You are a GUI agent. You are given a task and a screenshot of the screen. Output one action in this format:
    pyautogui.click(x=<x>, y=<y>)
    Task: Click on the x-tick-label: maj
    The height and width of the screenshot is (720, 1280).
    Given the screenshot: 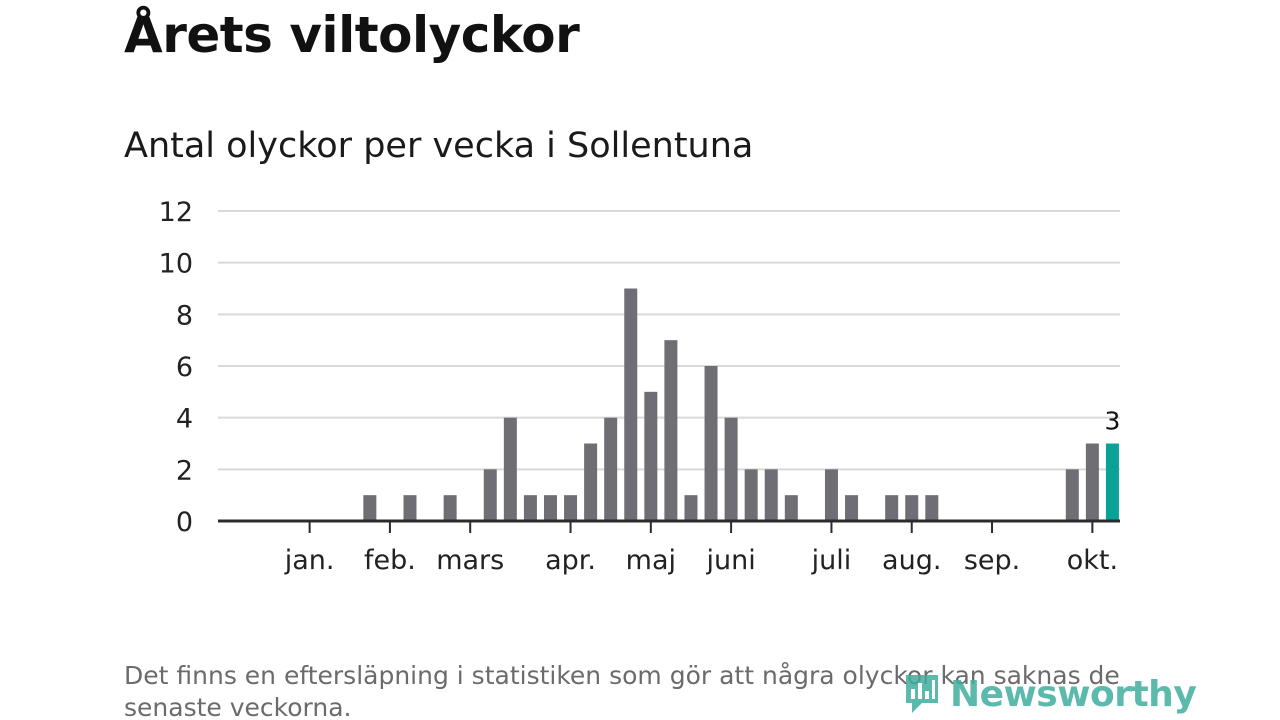 What is the action you would take?
    pyautogui.click(x=651, y=560)
    